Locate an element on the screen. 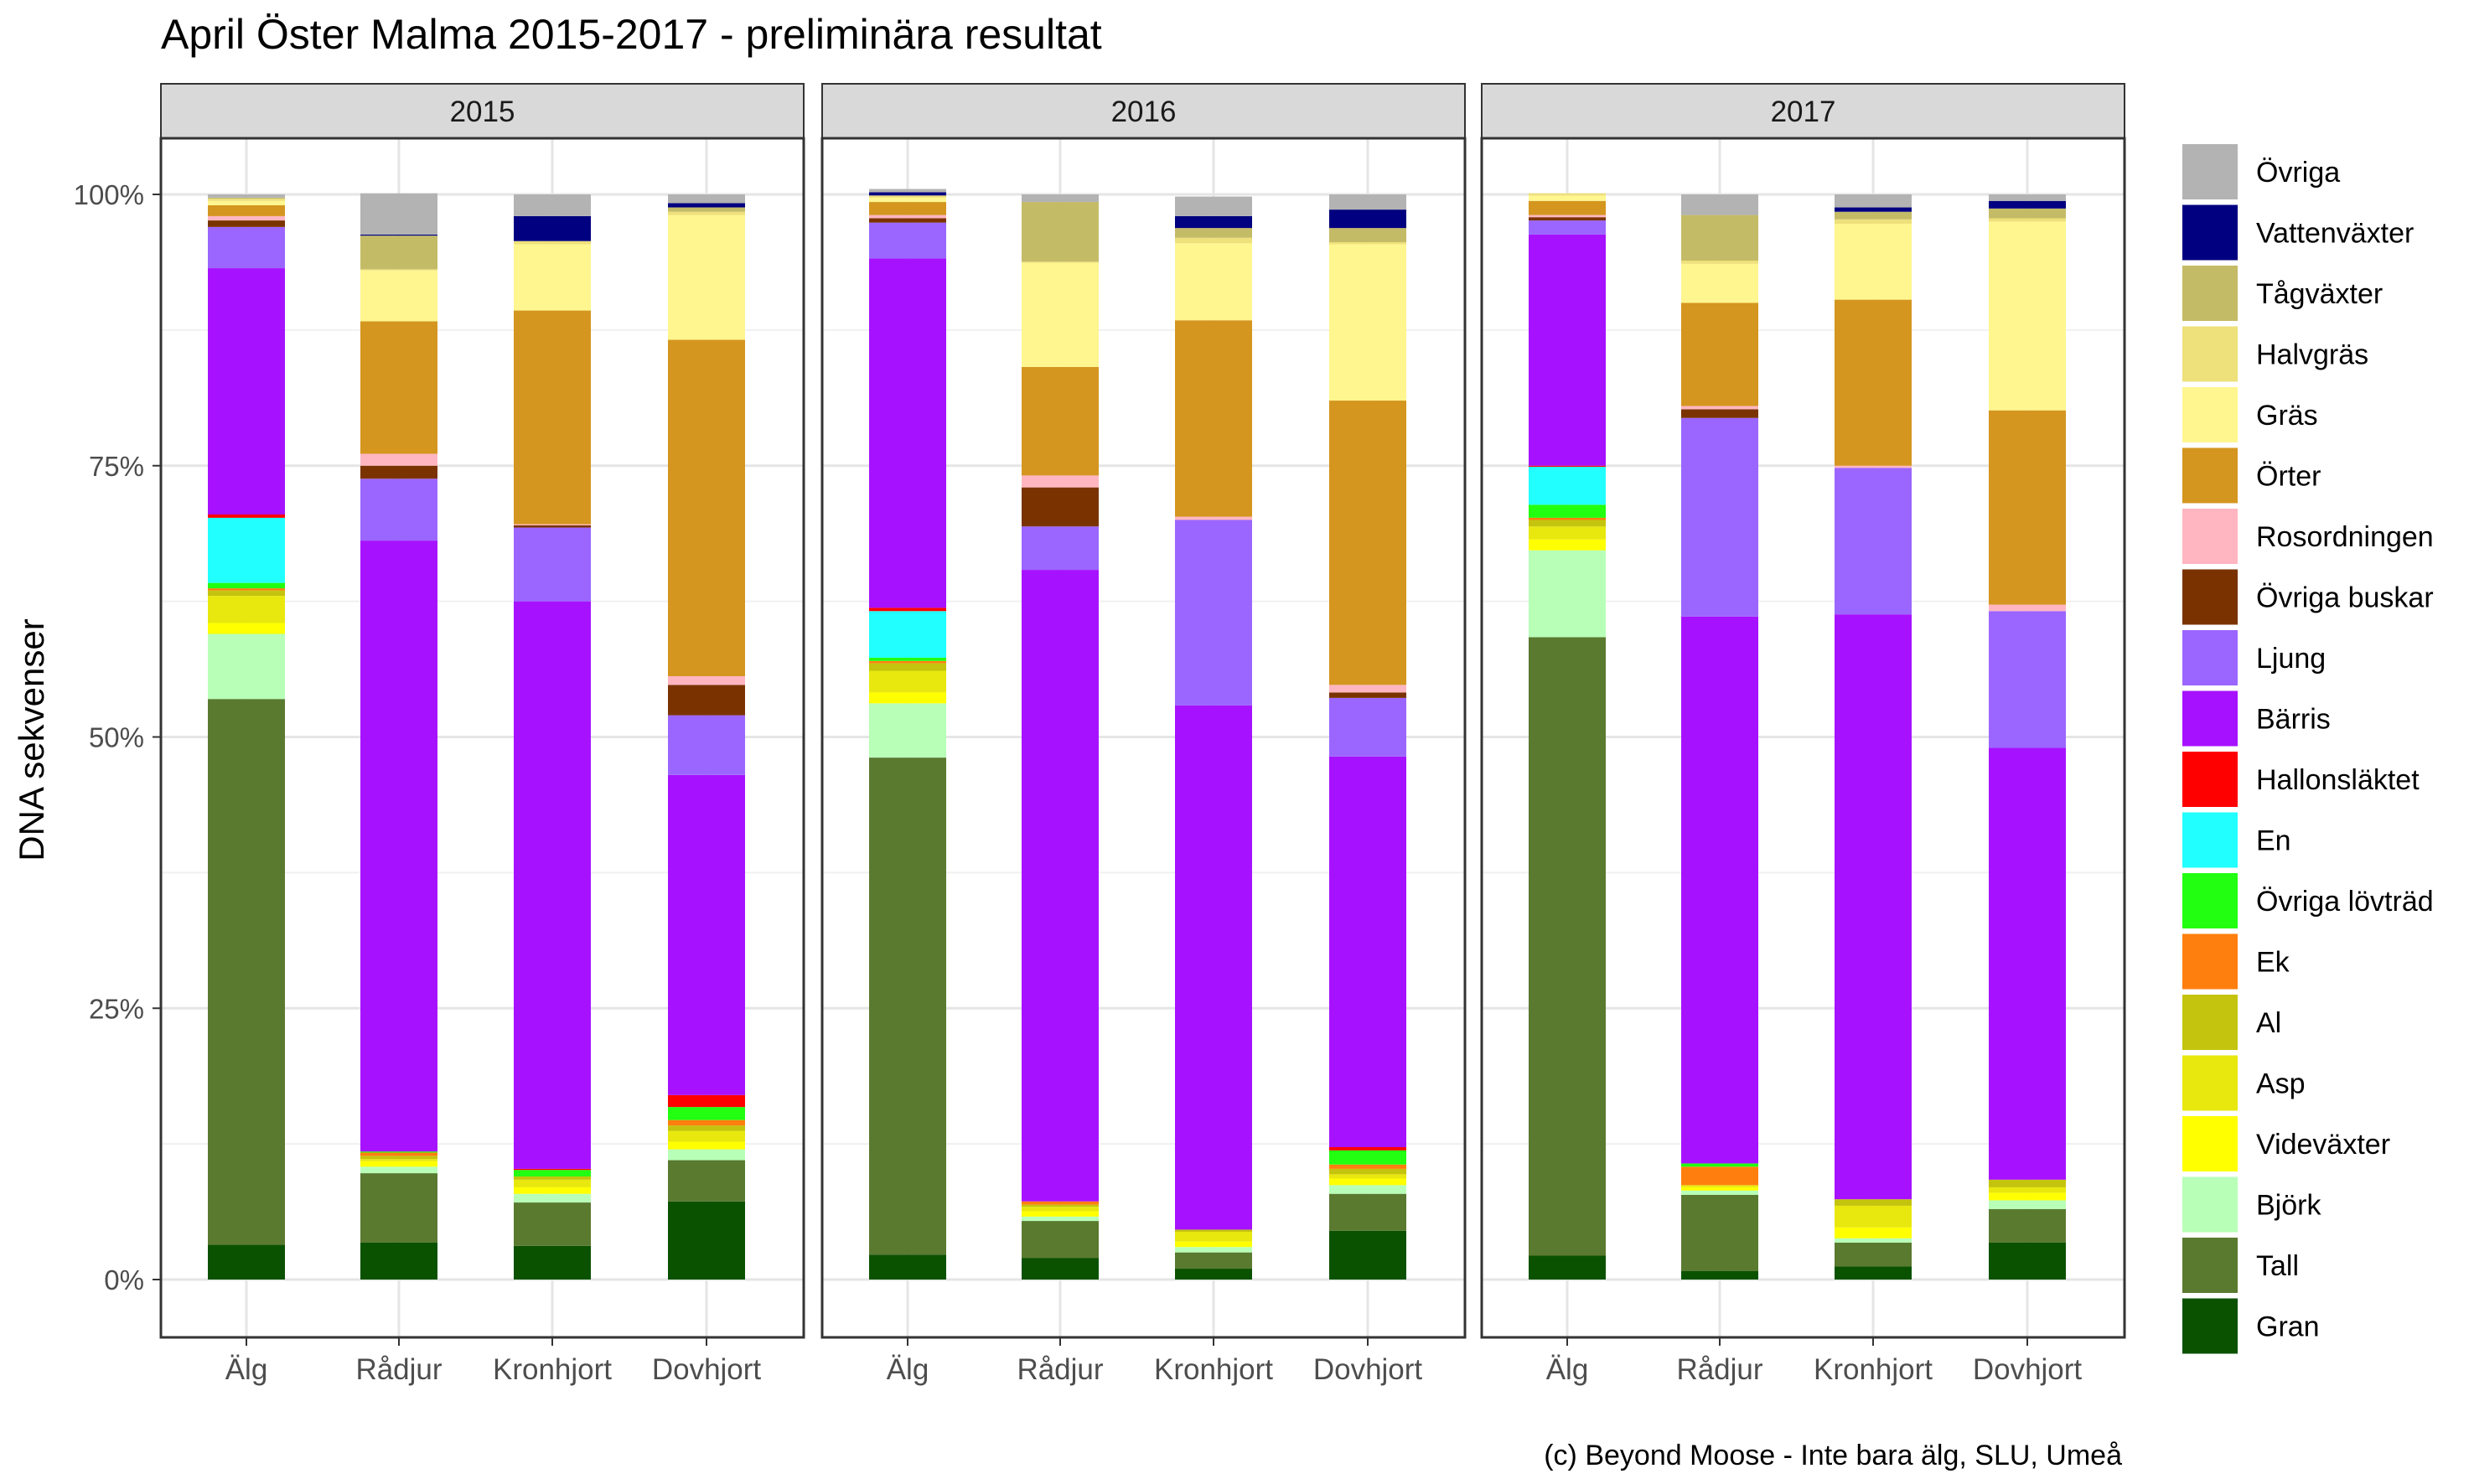 This screenshot has width=2474, height=1484. legend-item: Videväxter is located at coordinates (2286, 1143).